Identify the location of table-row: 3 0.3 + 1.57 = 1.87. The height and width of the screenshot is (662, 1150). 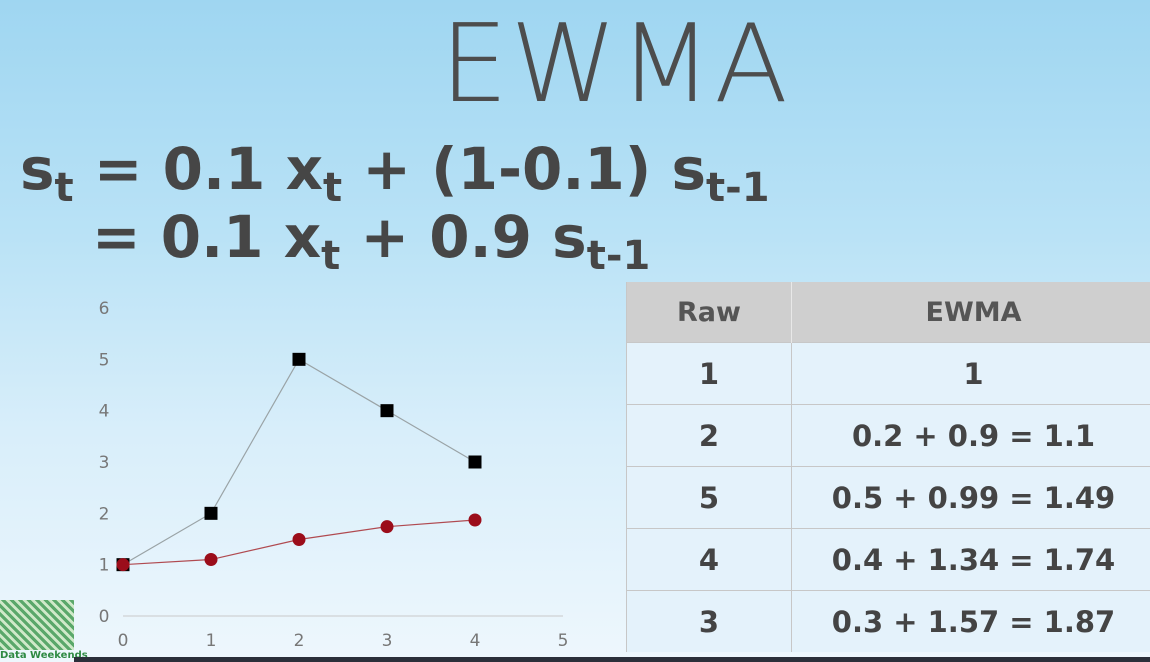
(888, 621).